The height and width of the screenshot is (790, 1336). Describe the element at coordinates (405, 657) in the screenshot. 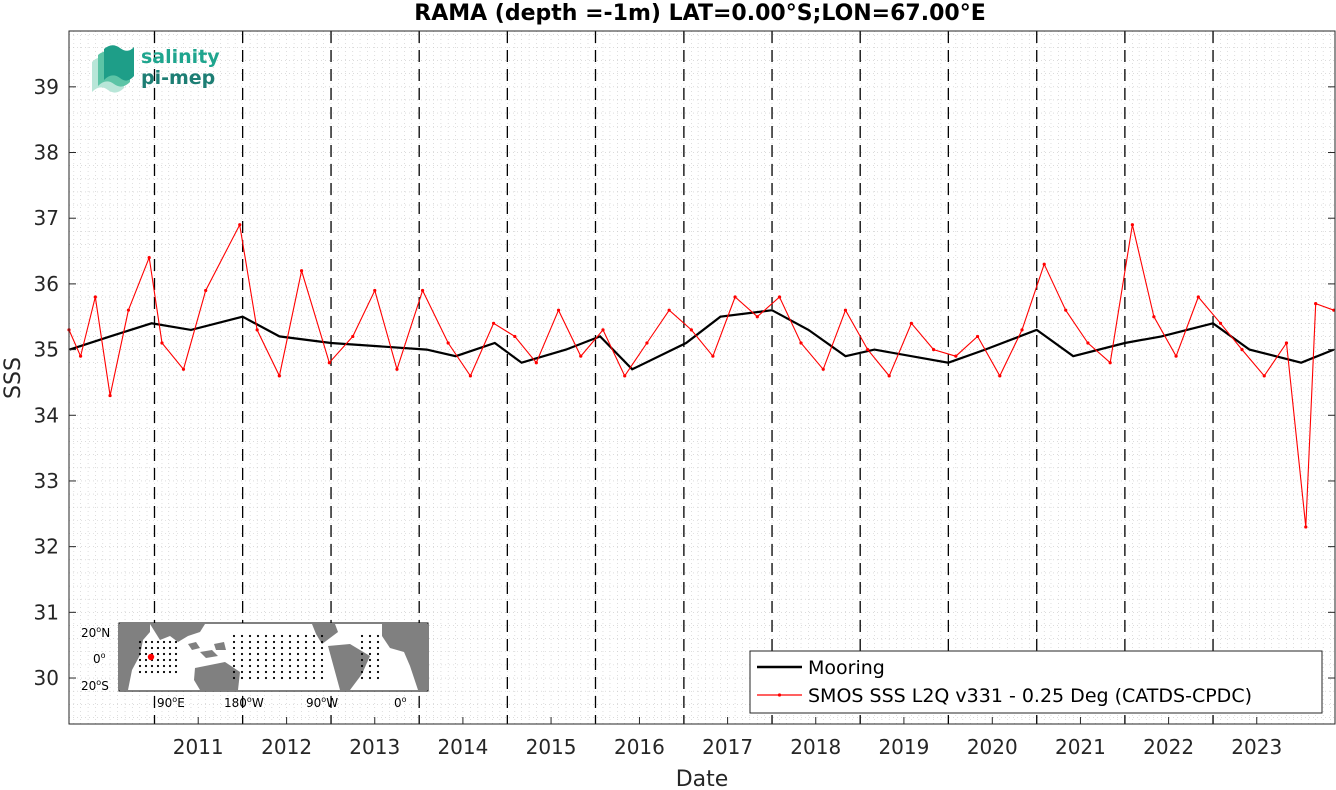

I see `map-west-africa-land` at that location.